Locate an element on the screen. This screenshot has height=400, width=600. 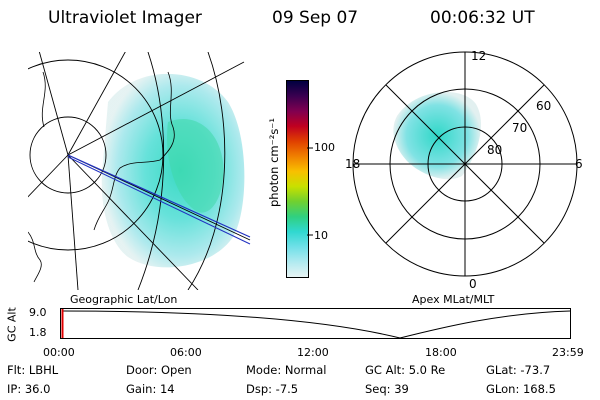
gc-alt-axis-title: GC Alt is located at coordinates (12, 324).